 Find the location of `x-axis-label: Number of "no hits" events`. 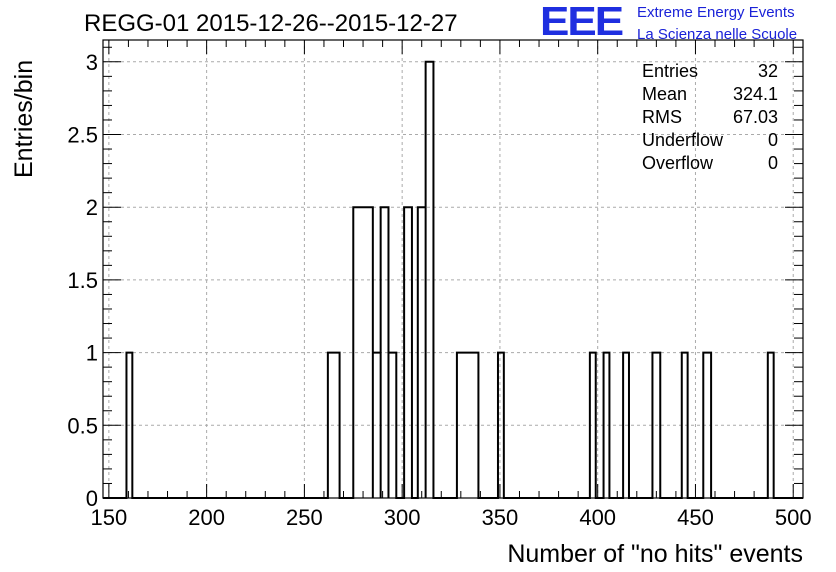

x-axis-label: Number of "no hits" events is located at coordinates (655, 554).